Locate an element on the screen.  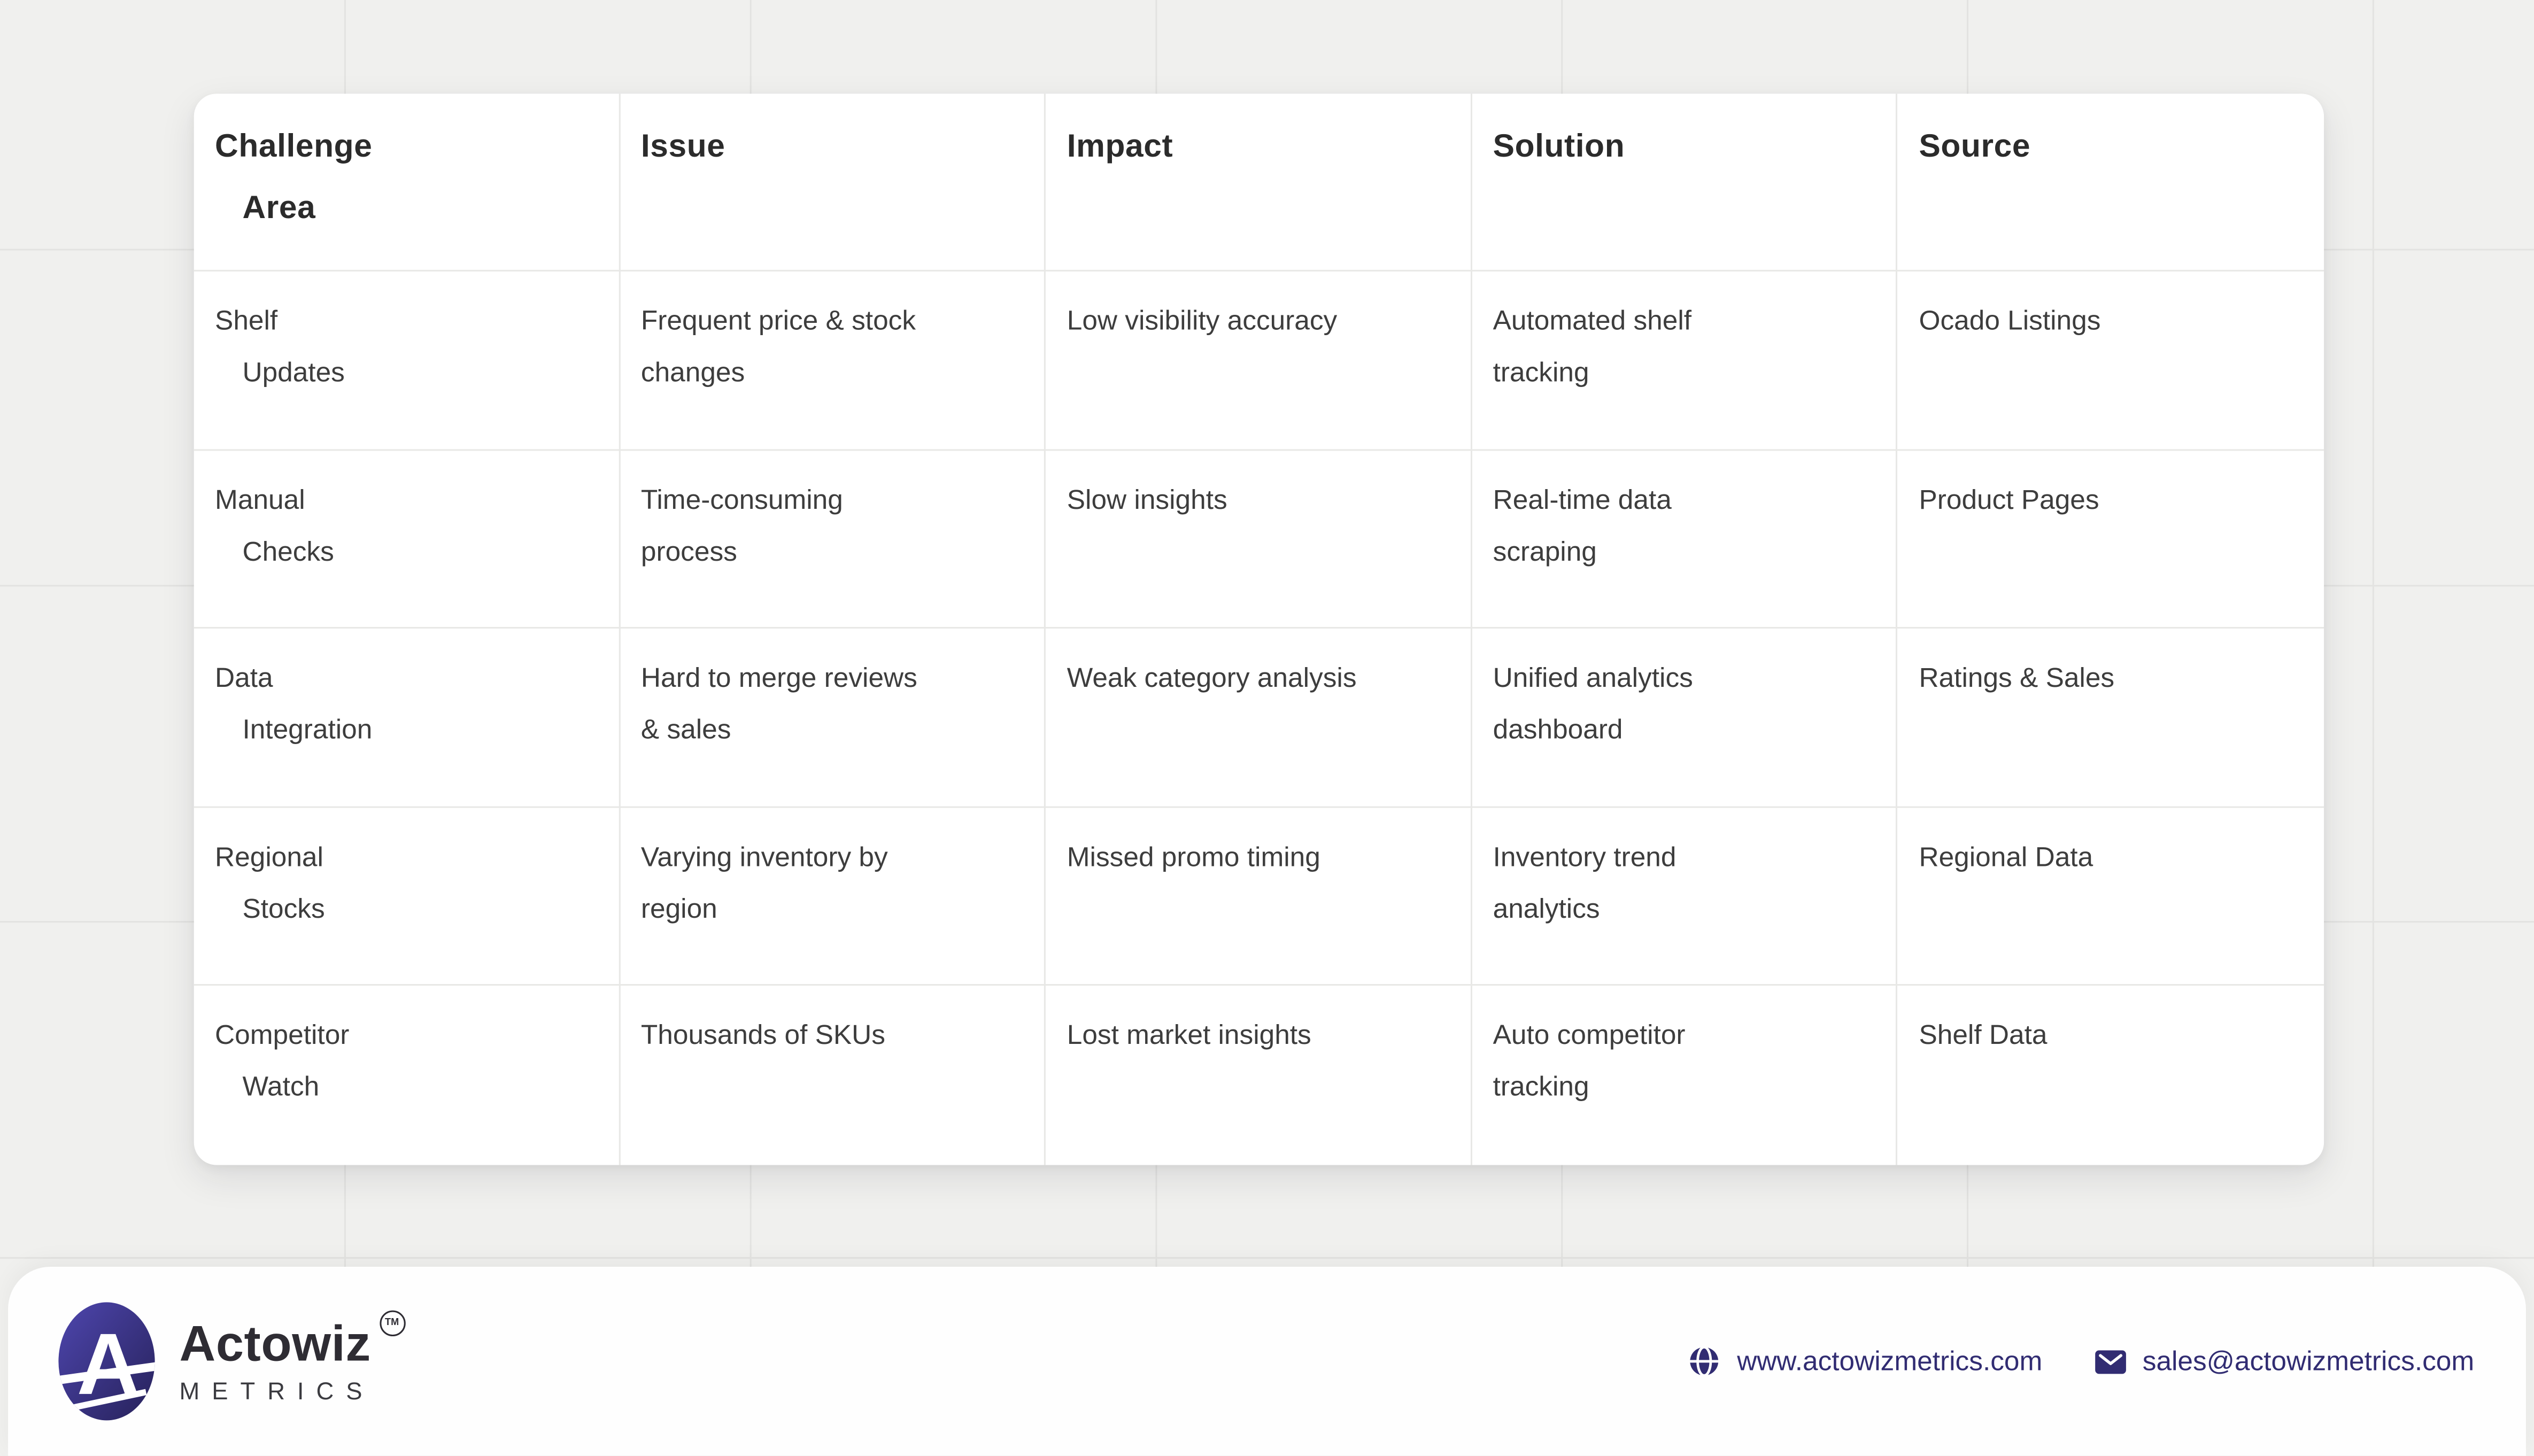
trademark-icon: TM is located at coordinates (391, 1323).